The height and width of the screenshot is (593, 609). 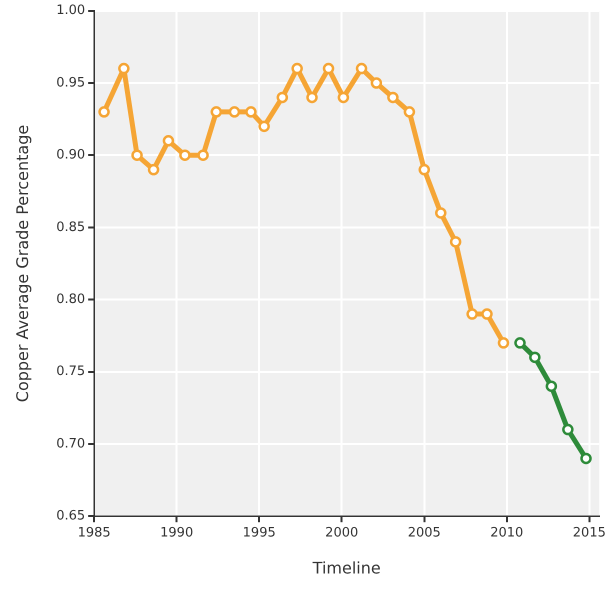 What do you see at coordinates (346, 568) in the screenshot?
I see `x-axis-title: Timeline` at bounding box center [346, 568].